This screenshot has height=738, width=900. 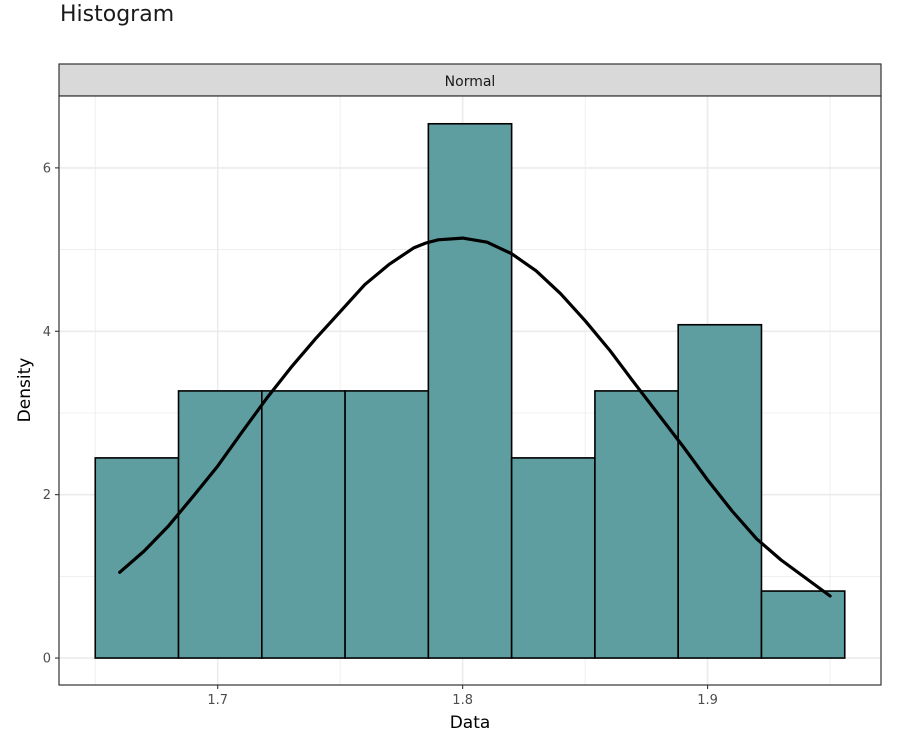 I want to click on facet-strip-background, so click(x=470, y=80).